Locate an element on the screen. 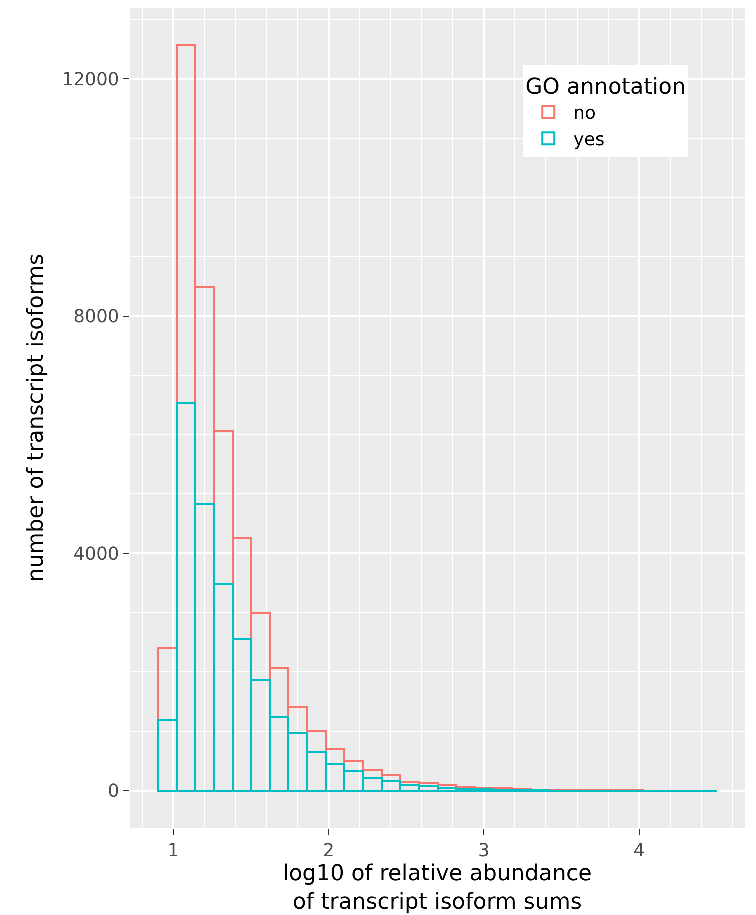 This screenshot has width=756, height=915. x-tick-label: 1 is located at coordinates (174, 851).